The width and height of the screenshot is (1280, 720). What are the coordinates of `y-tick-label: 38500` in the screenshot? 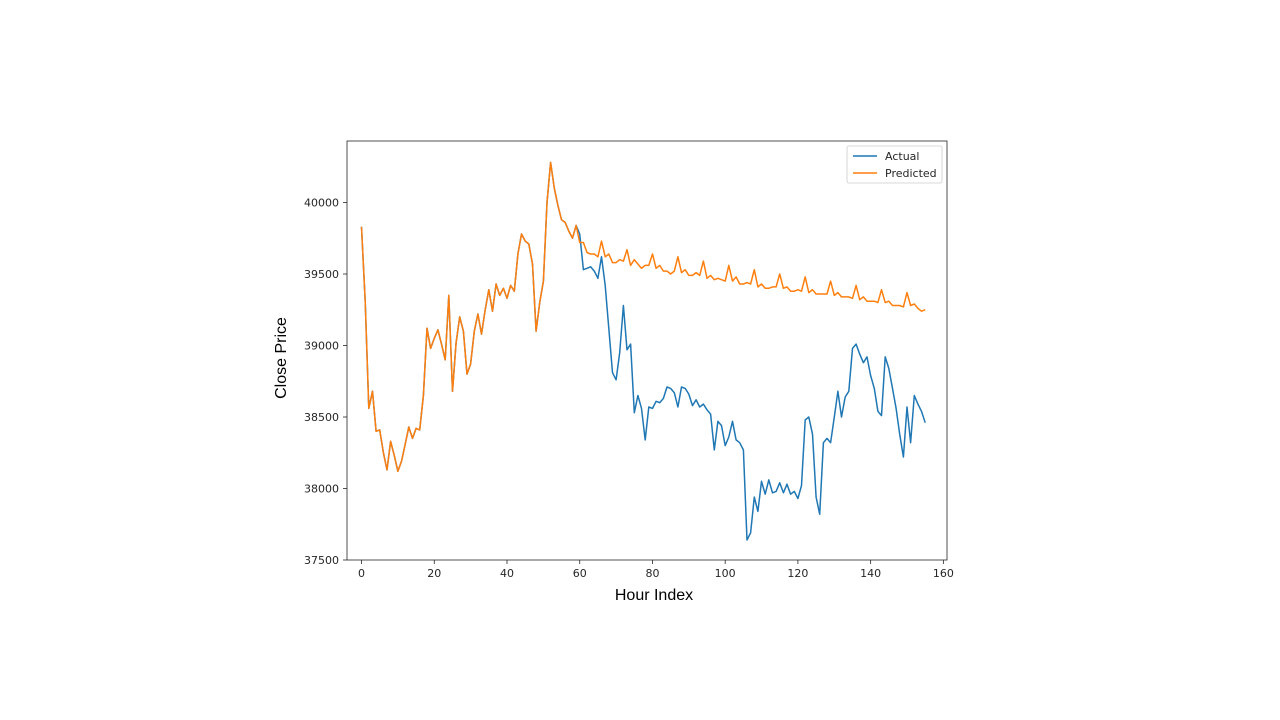 It's located at (321, 417).